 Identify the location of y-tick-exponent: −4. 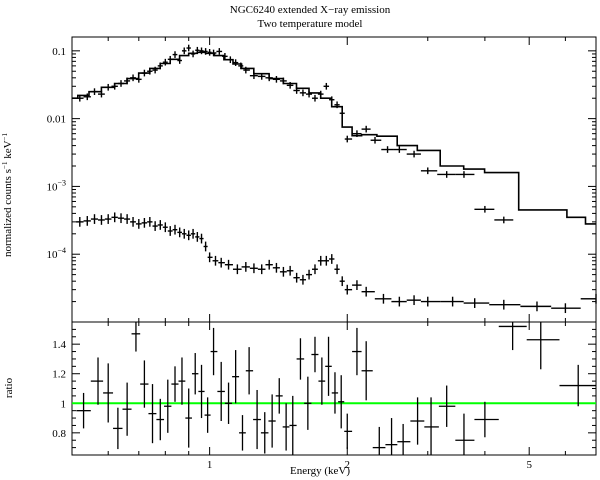
(61, 250).